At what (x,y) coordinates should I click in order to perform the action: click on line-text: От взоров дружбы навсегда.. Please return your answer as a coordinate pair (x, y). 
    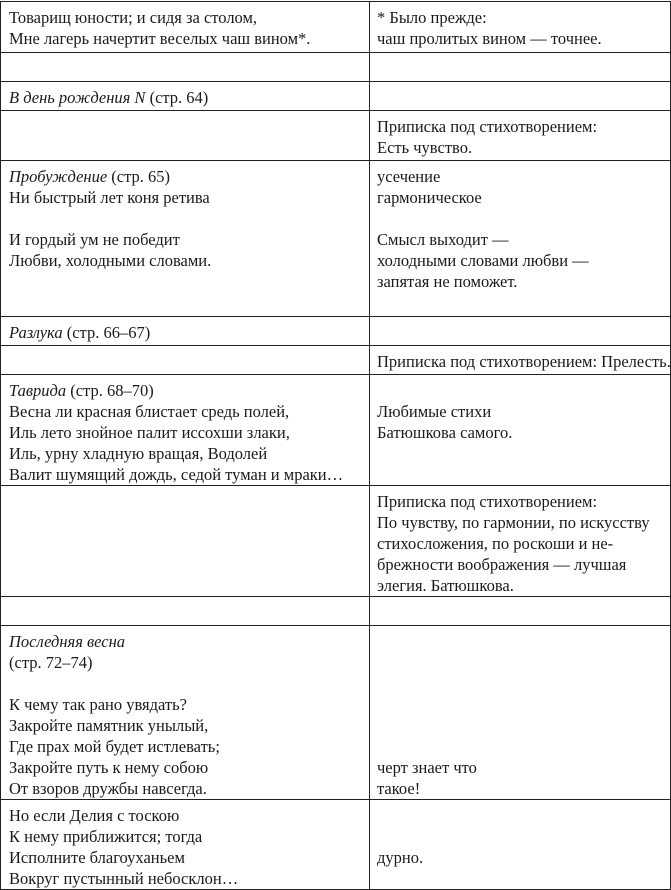
    Looking at the image, I should click on (108, 788).